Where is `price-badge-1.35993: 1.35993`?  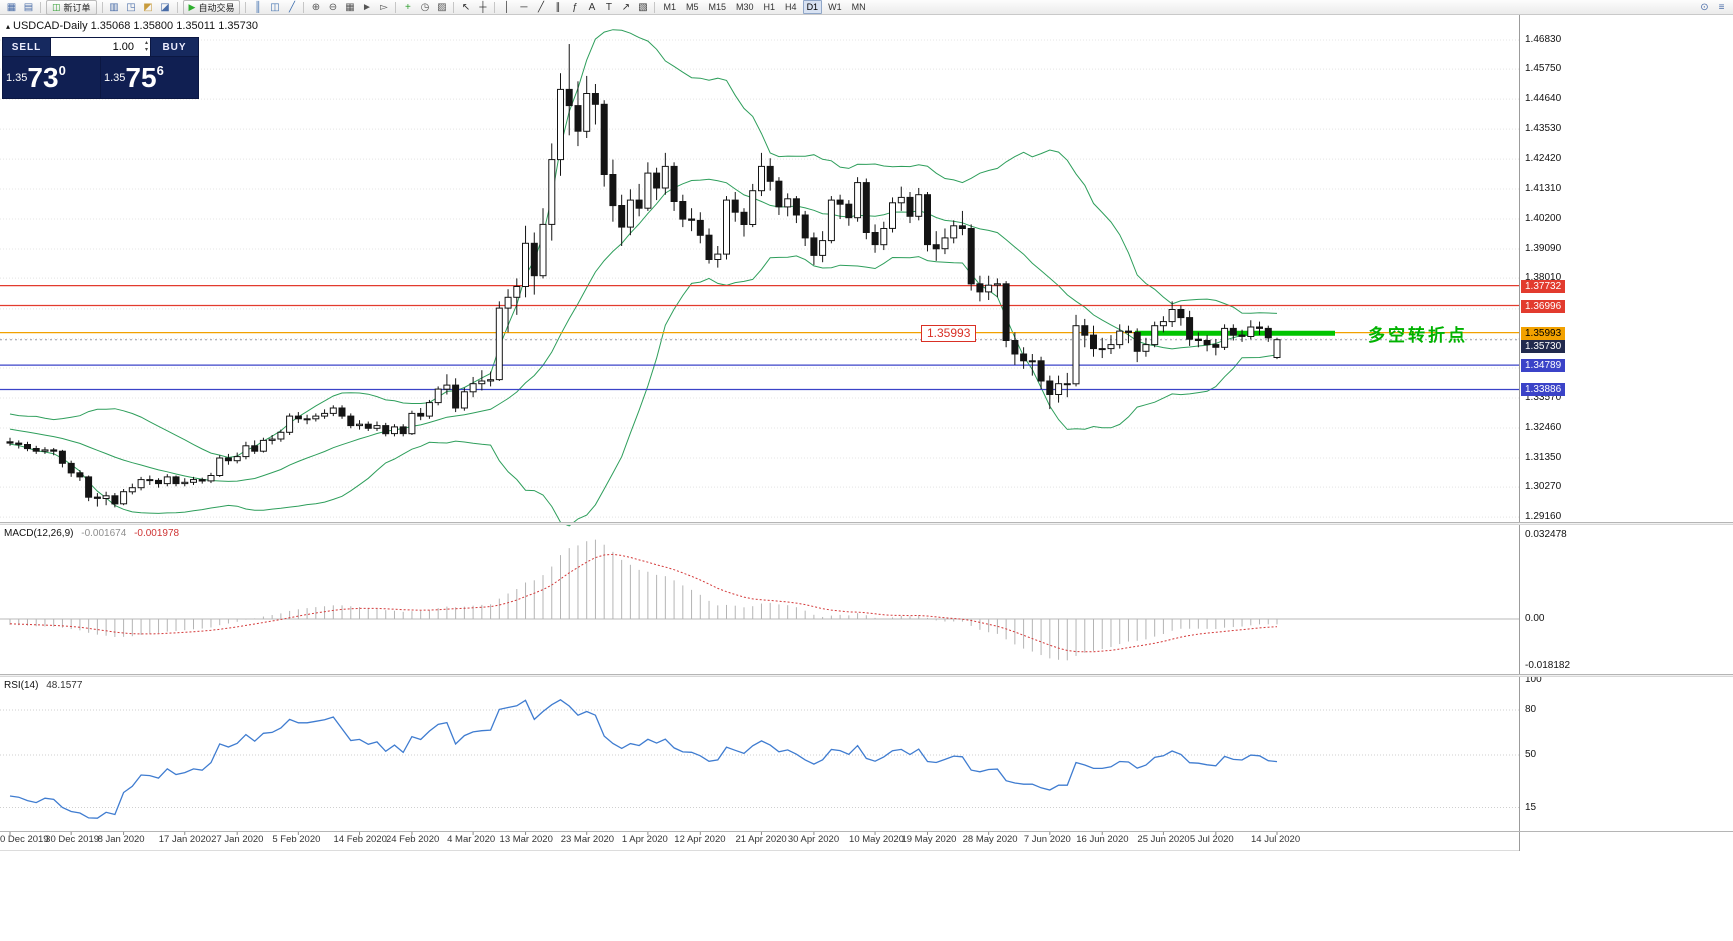
price-badge-1.35993: 1.35993 is located at coordinates (1543, 333).